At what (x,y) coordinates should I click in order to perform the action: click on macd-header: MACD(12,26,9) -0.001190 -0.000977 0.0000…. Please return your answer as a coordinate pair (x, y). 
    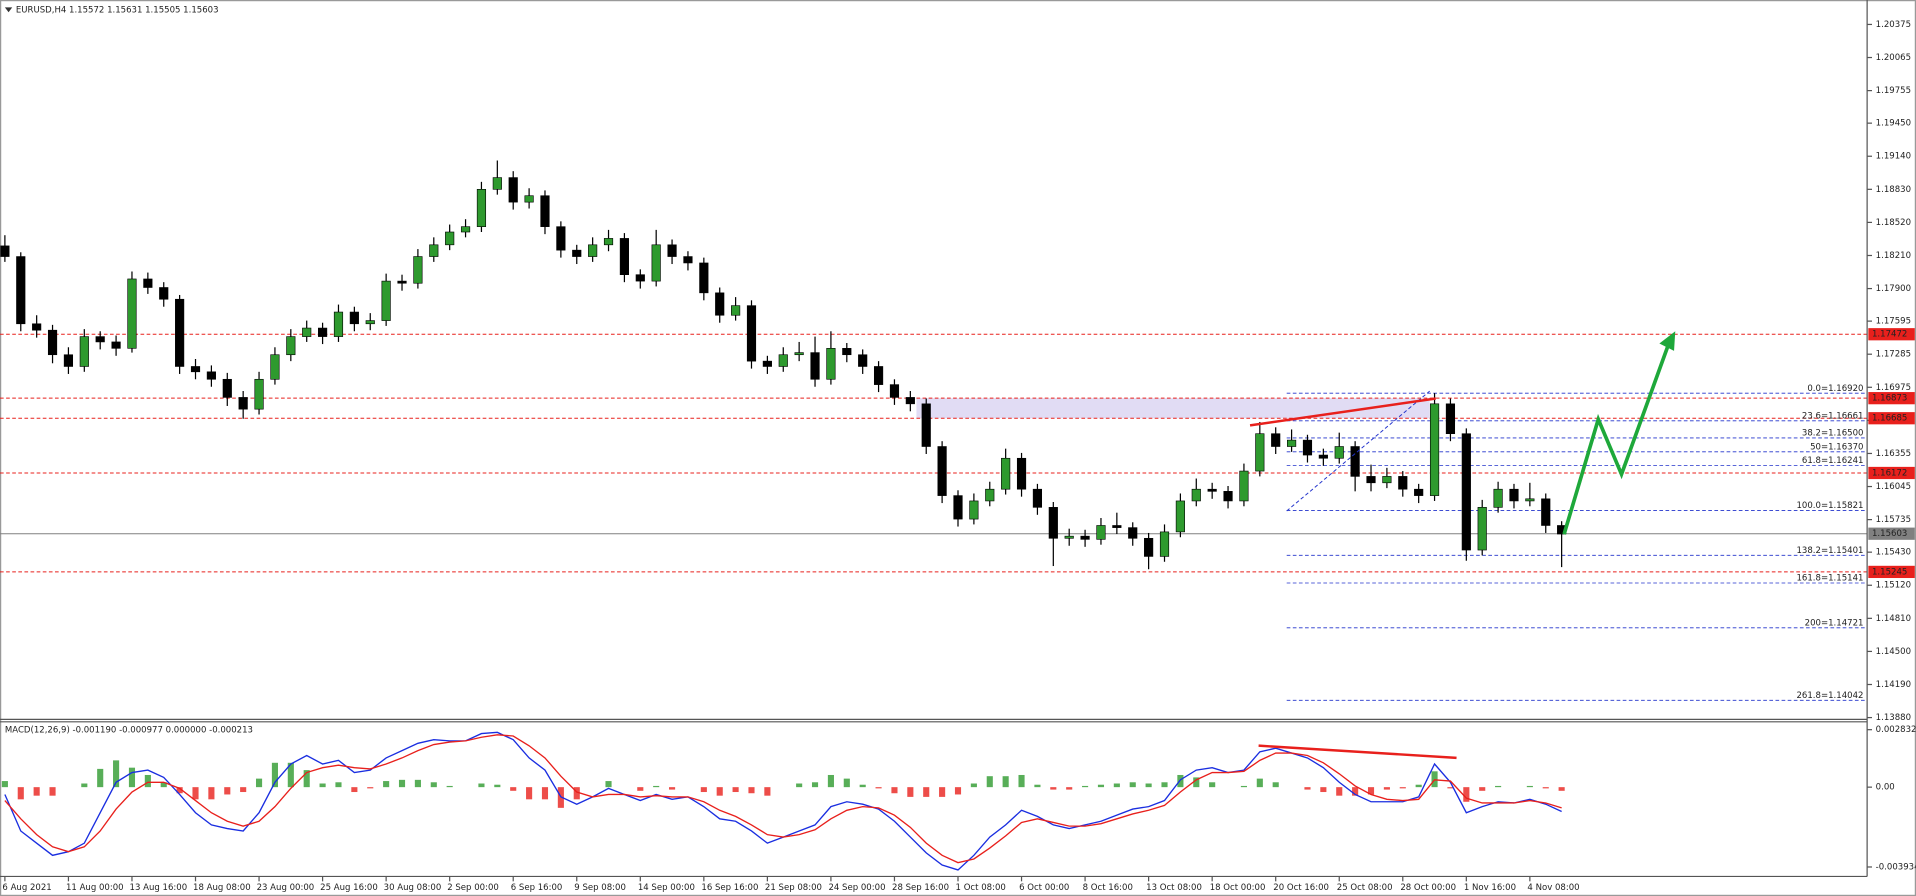
    Looking at the image, I should click on (129, 730).